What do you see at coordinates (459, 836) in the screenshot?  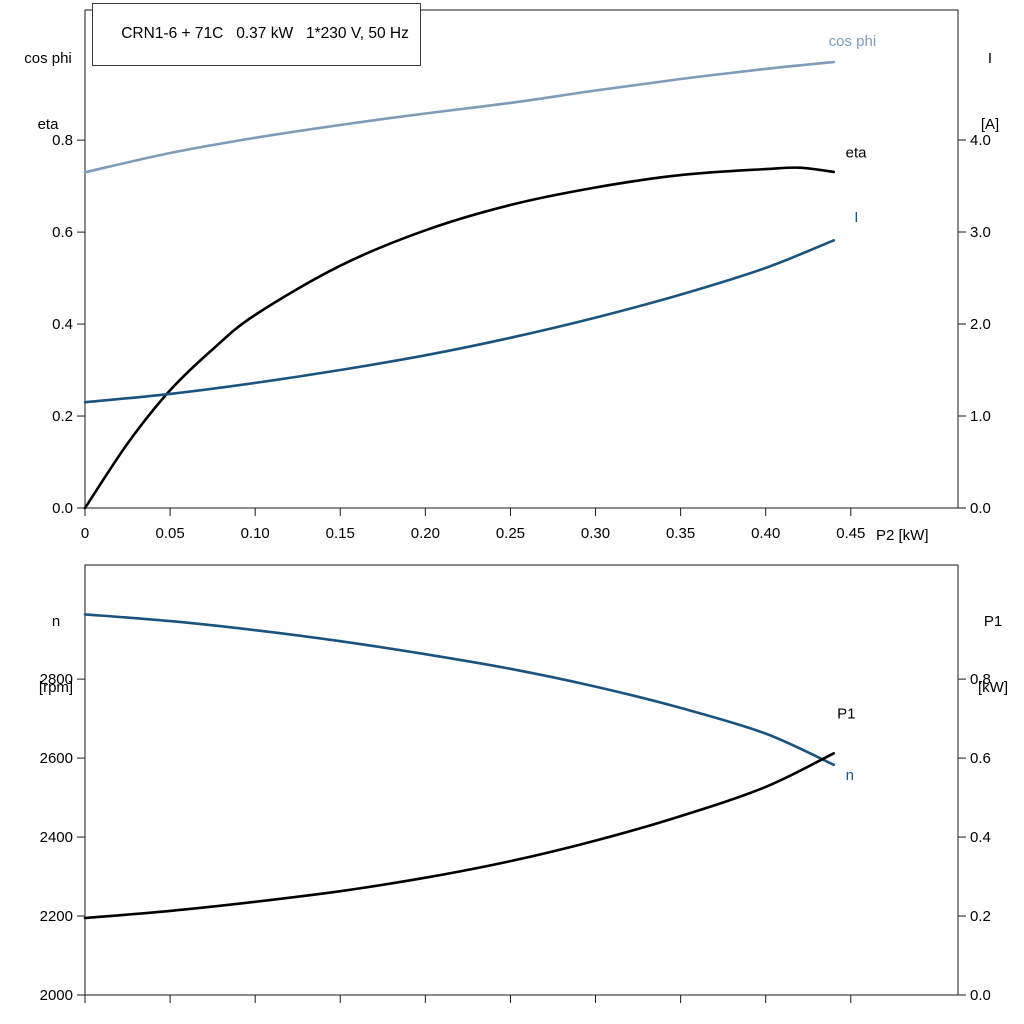 I see `series-p1` at bounding box center [459, 836].